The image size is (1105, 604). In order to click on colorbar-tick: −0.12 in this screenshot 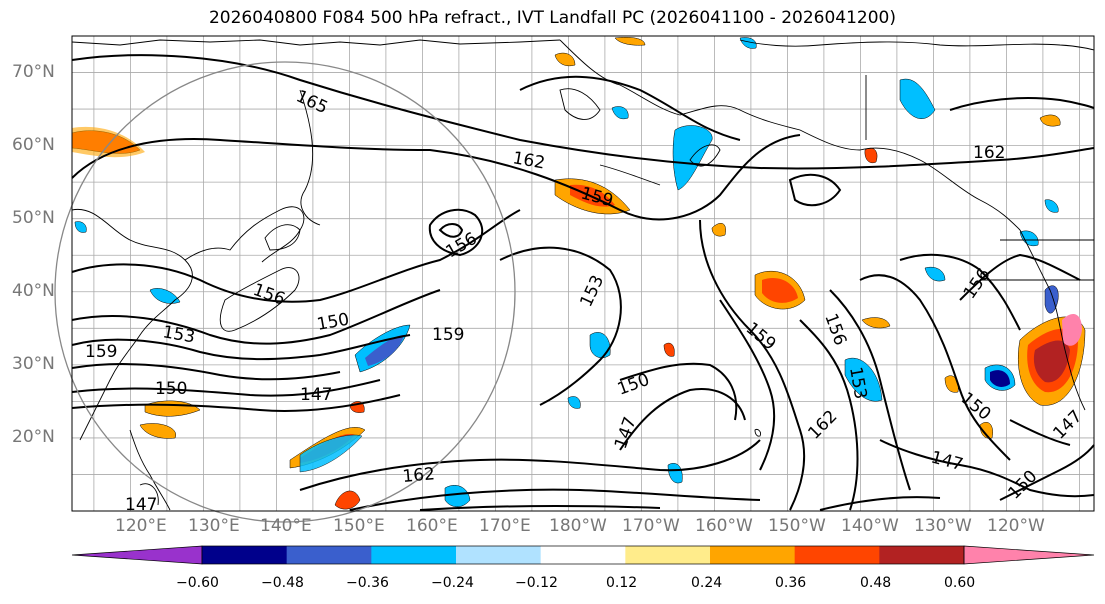, I will do `click(536, 583)`.